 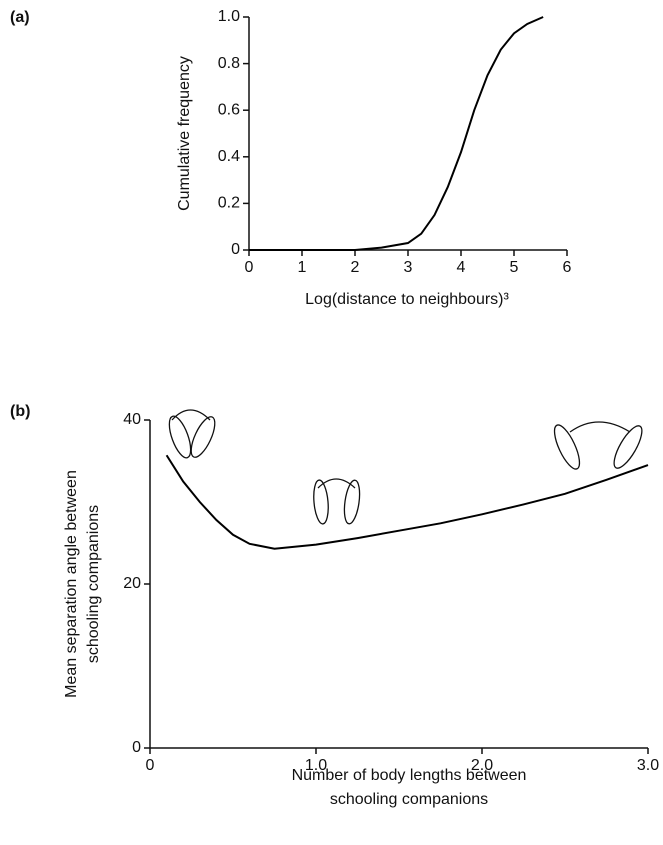 I want to click on x-tick-label: 1, so click(x=302, y=267).